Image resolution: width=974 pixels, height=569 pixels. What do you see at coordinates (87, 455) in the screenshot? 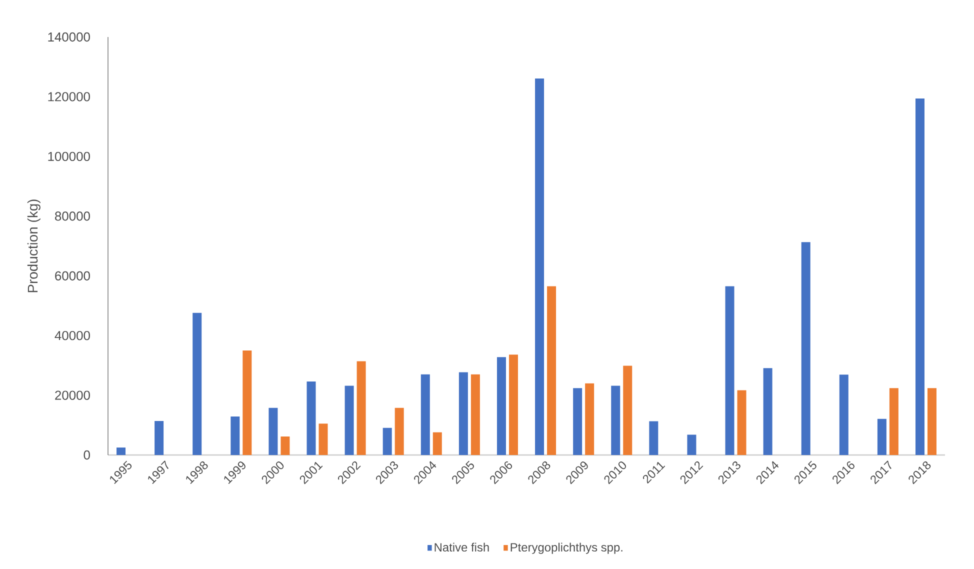
I see `y-tick-label: 0` at bounding box center [87, 455].